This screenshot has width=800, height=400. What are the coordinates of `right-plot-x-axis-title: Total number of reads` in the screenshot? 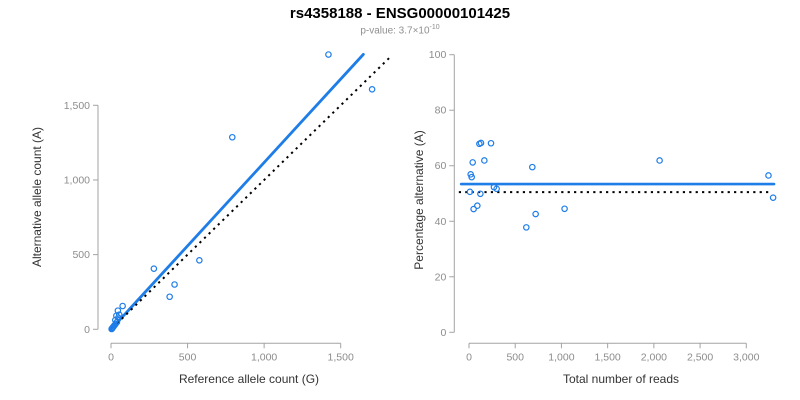 It's located at (621, 379).